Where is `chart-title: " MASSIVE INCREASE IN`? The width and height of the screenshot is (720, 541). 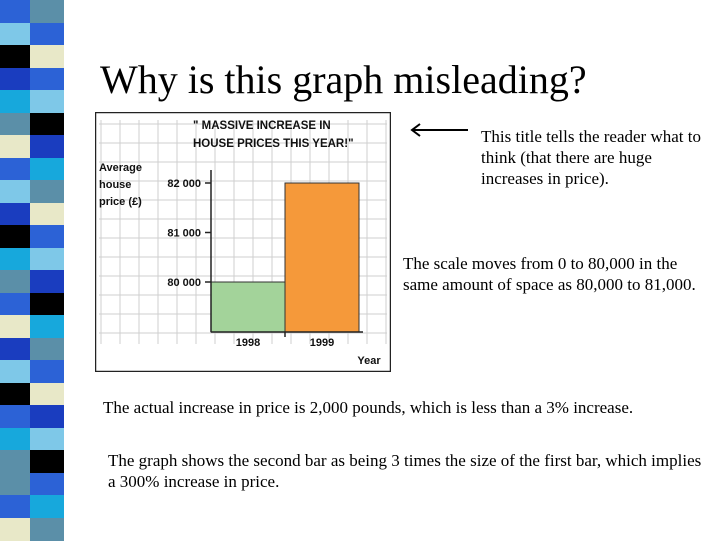 chart-title: " MASSIVE INCREASE IN is located at coordinates (262, 126).